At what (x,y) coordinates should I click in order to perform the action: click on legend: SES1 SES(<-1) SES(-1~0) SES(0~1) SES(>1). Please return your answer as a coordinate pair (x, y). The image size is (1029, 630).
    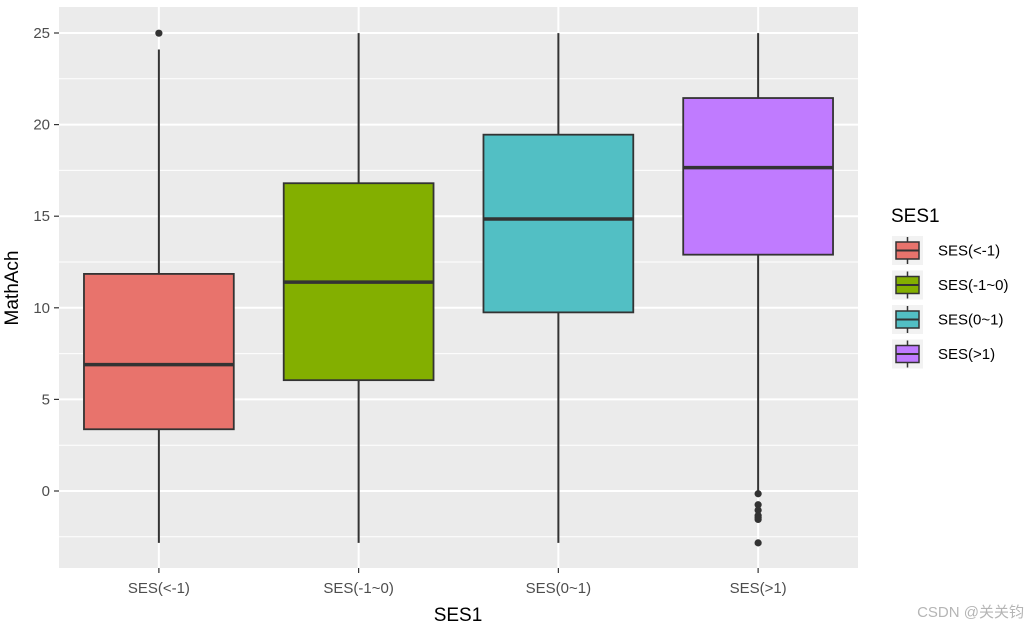
    Looking at the image, I should click on (949, 287).